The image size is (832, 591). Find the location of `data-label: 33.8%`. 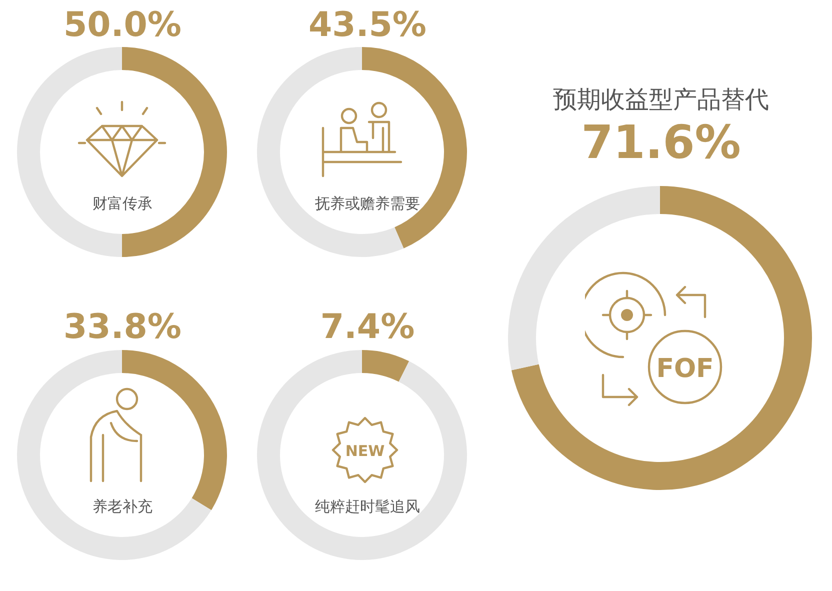

data-label: 33.8% is located at coordinates (123, 327).